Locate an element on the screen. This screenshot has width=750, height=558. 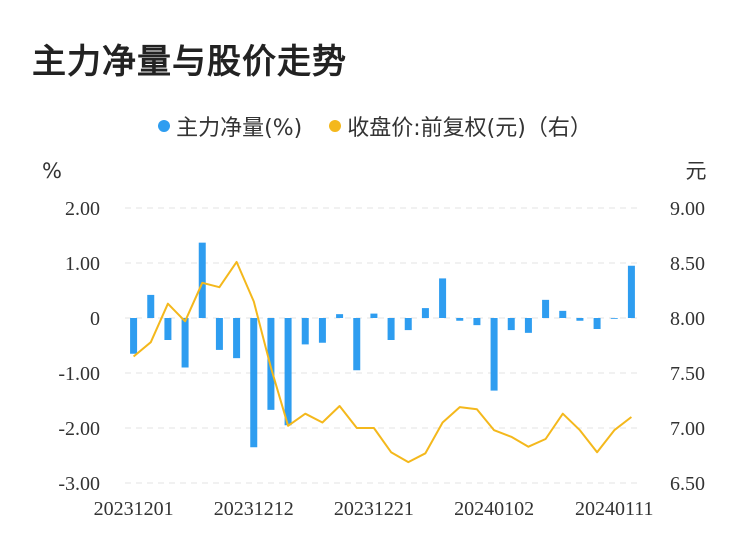
chart-title: 主力净量与股价走势 is located at coordinates (189, 62).